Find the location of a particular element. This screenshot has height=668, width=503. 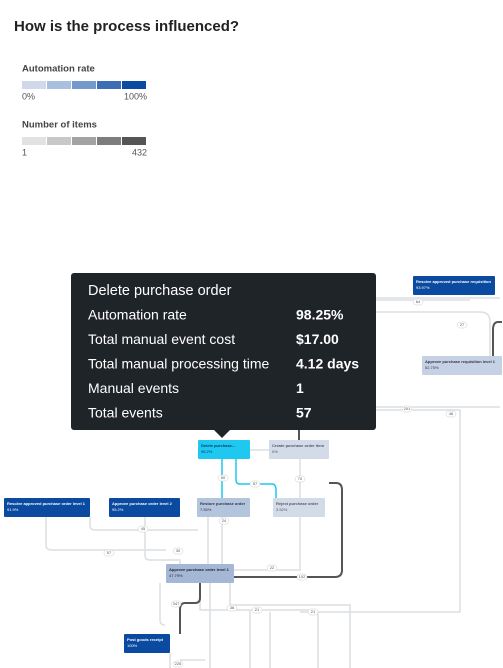

tooltip-value: 1 is located at coordinates (300, 388).